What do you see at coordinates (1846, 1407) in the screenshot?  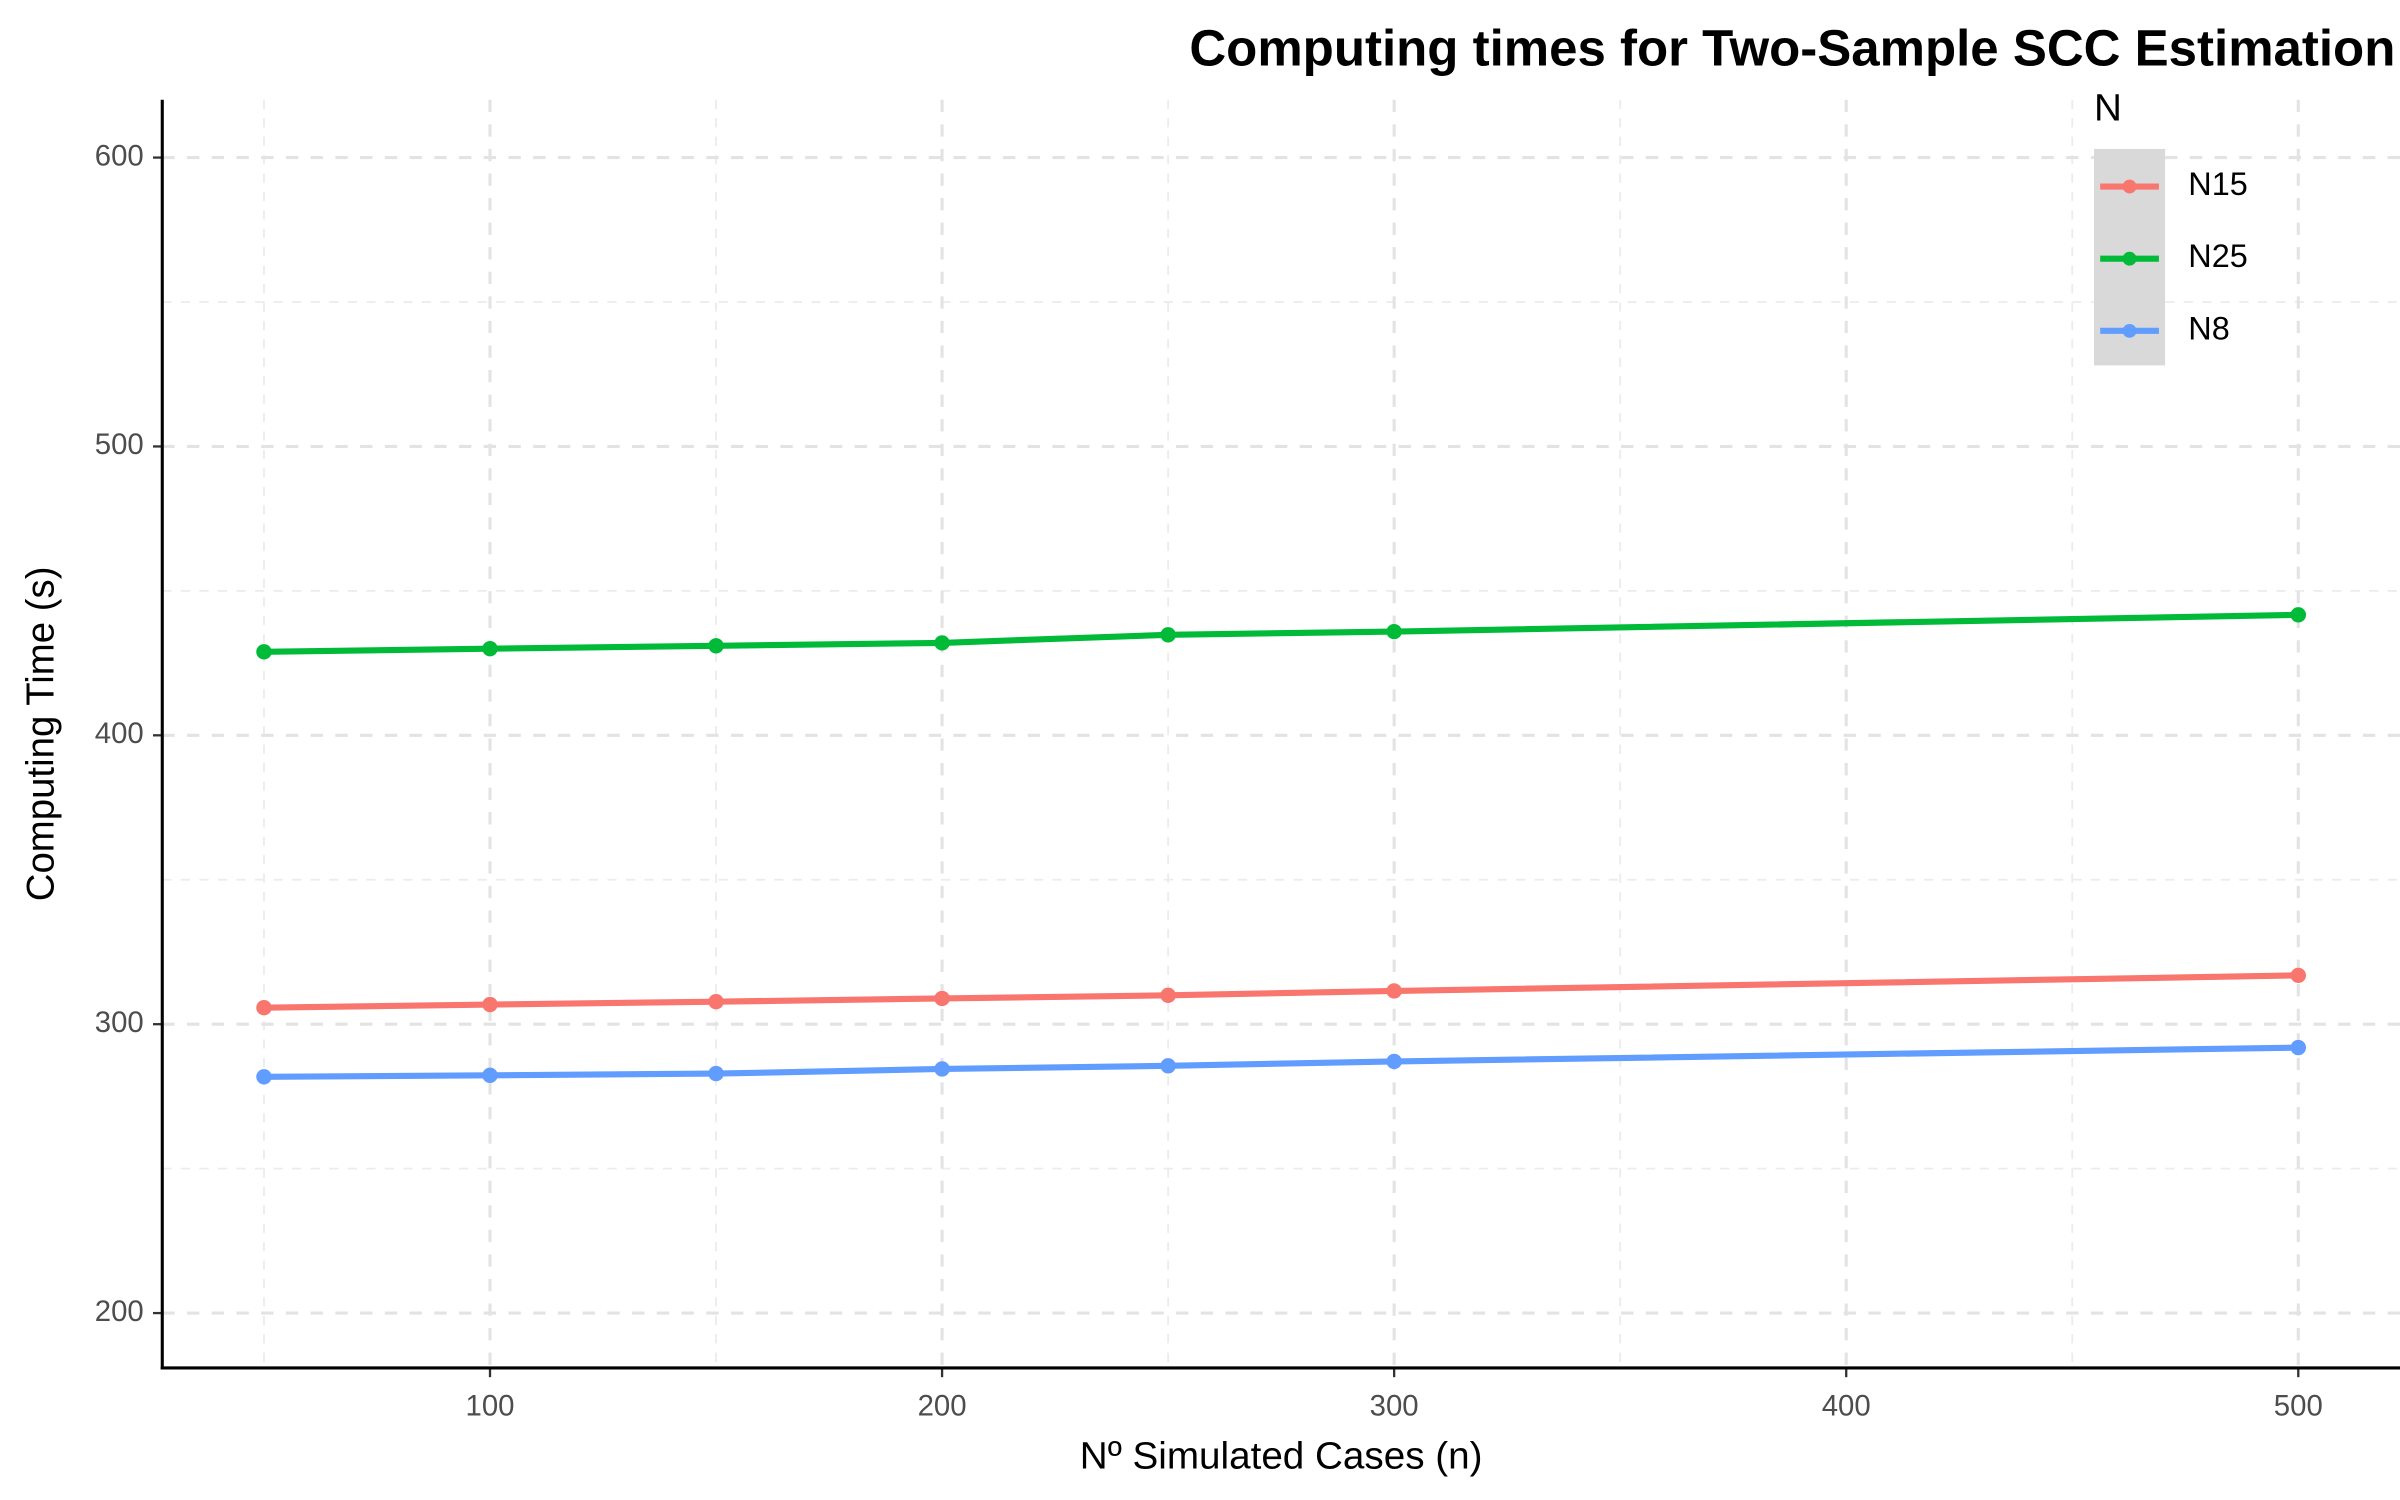 I see `x-tick-label: 400` at bounding box center [1846, 1407].